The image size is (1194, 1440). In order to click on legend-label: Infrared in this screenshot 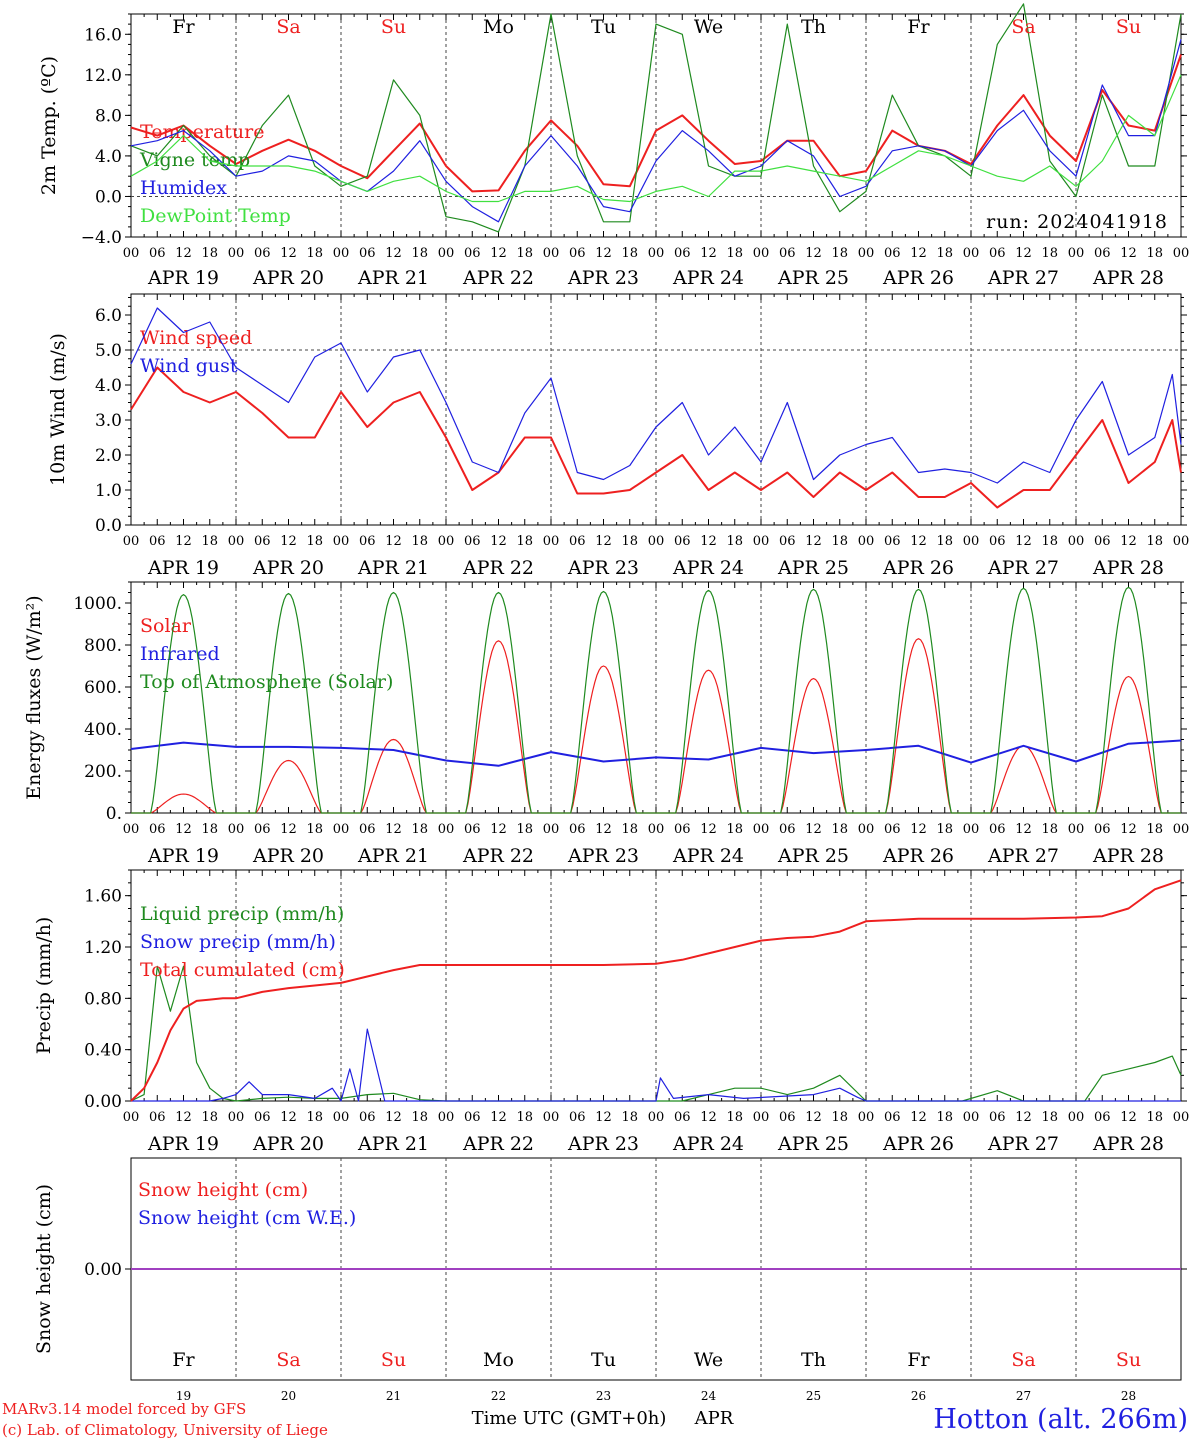, I will do `click(180, 654)`.